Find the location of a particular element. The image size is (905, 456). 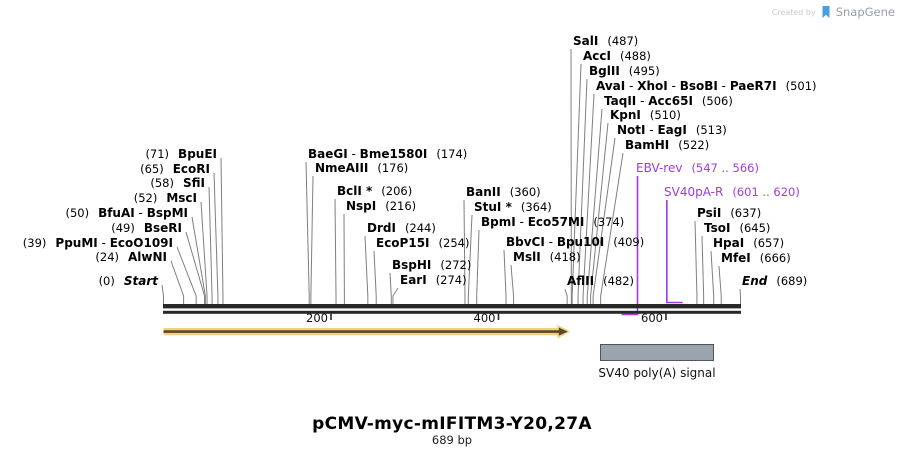

site-position: (374) is located at coordinates (609, 222).